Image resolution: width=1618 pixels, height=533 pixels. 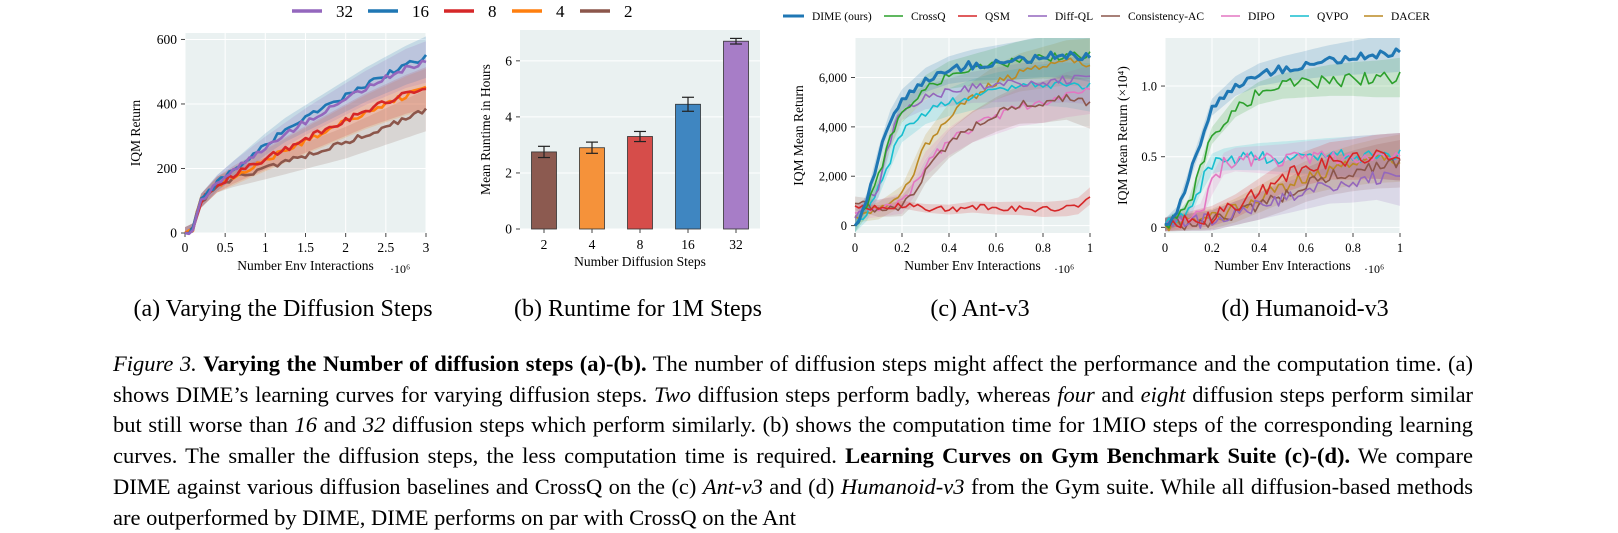 I want to click on legend-label: 8, so click(x=492, y=11).